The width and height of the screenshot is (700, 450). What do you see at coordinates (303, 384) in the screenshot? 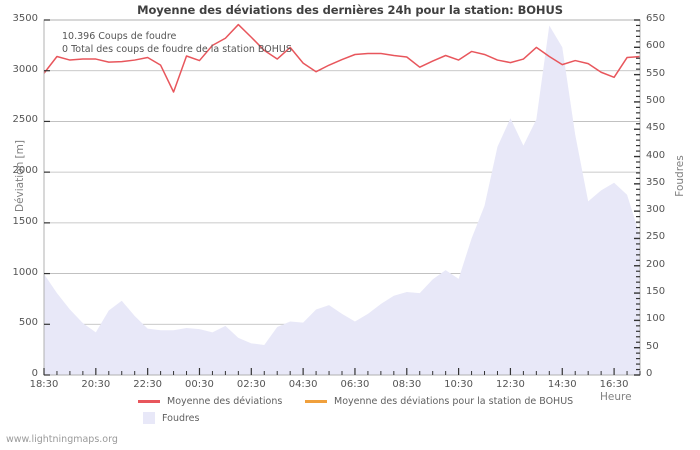
I see `x-tick-label: 04:30` at bounding box center [303, 384].